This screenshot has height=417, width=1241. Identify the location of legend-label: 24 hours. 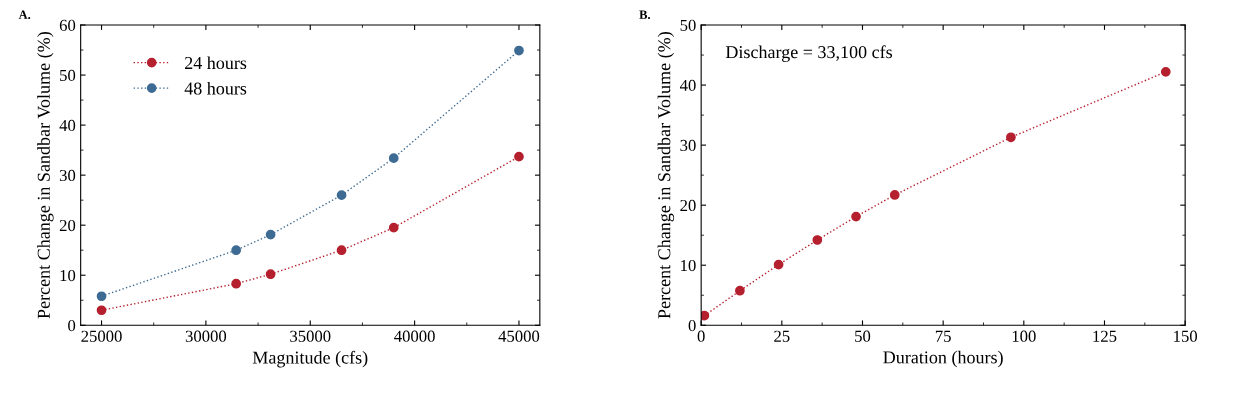
(216, 63).